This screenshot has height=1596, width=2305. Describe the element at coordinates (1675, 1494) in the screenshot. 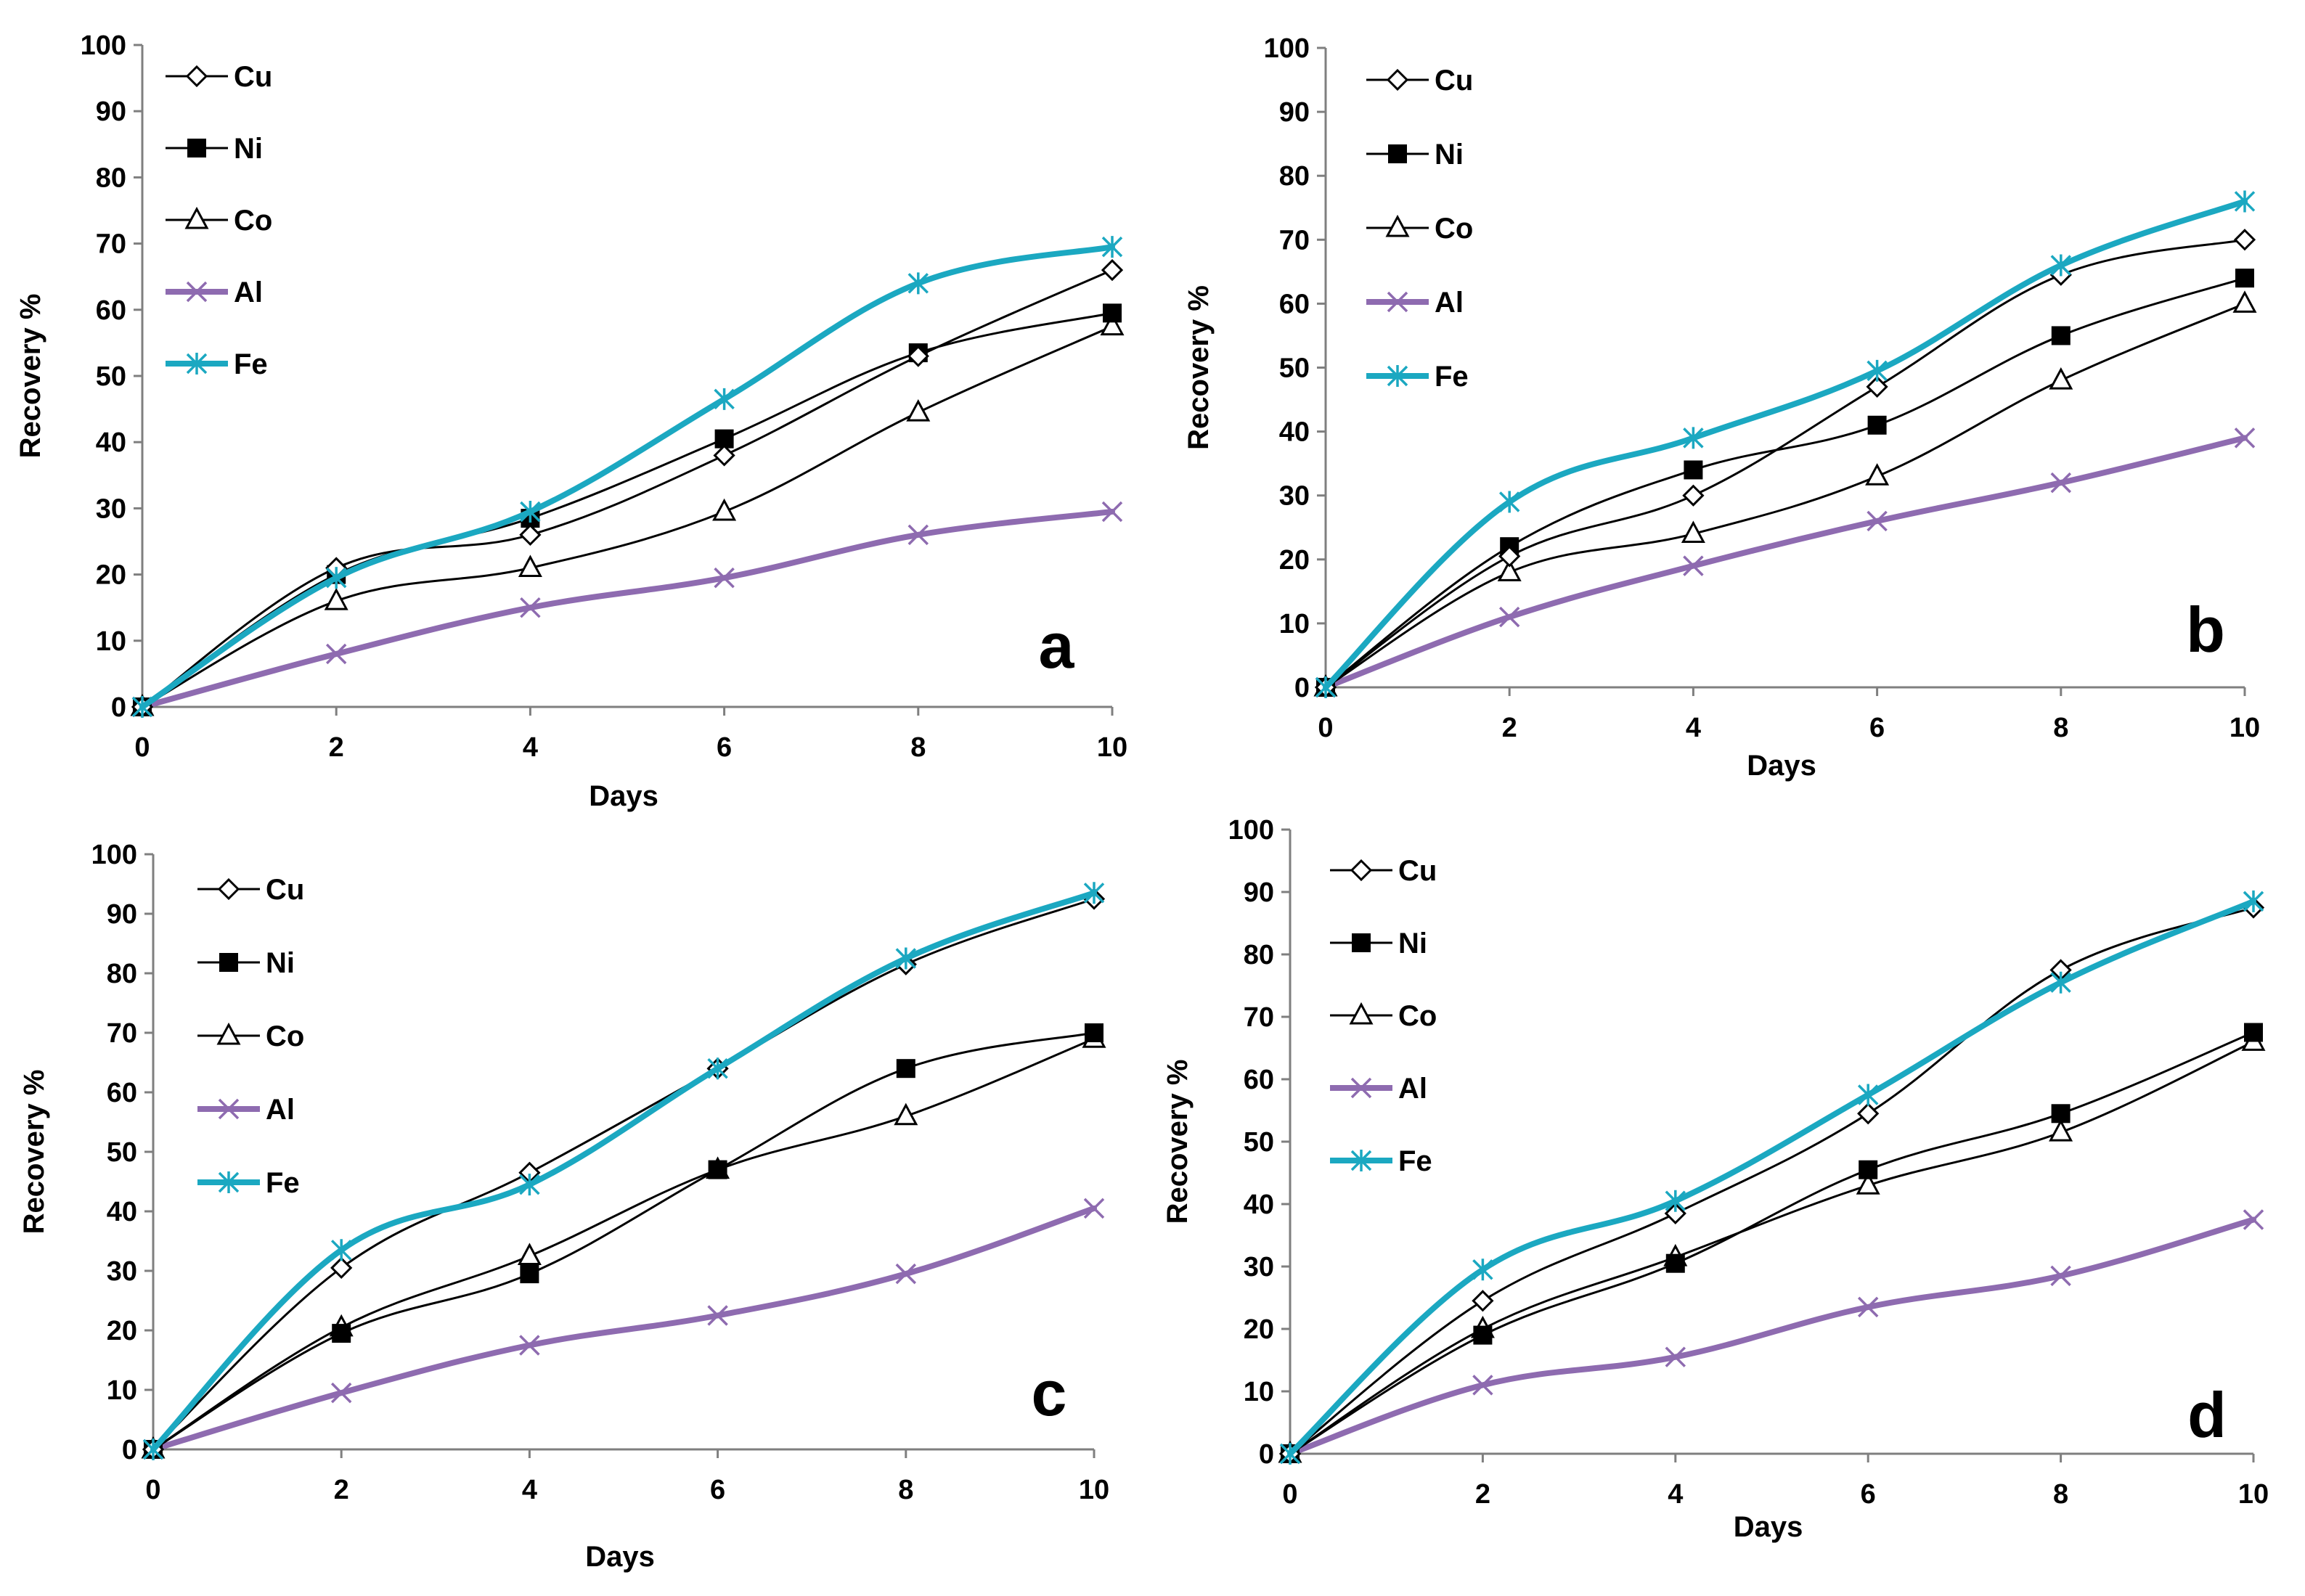

I see `x-tick-label: 4` at that location.